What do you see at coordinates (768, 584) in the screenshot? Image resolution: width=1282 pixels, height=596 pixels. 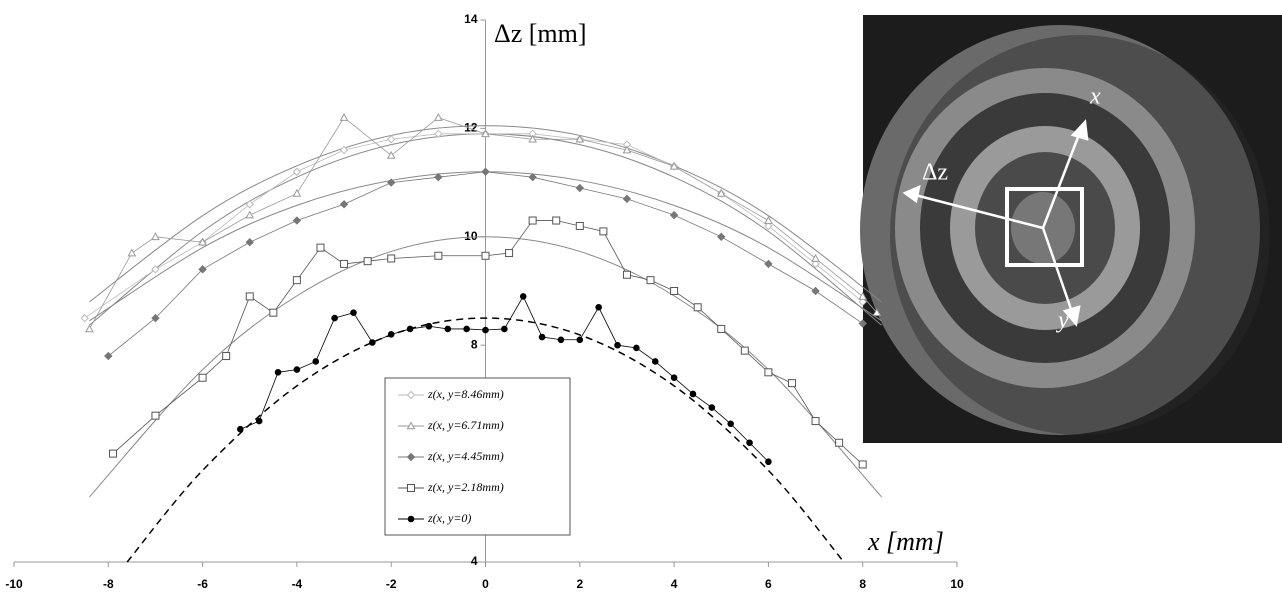 I see `x-tick-label: 6` at bounding box center [768, 584].